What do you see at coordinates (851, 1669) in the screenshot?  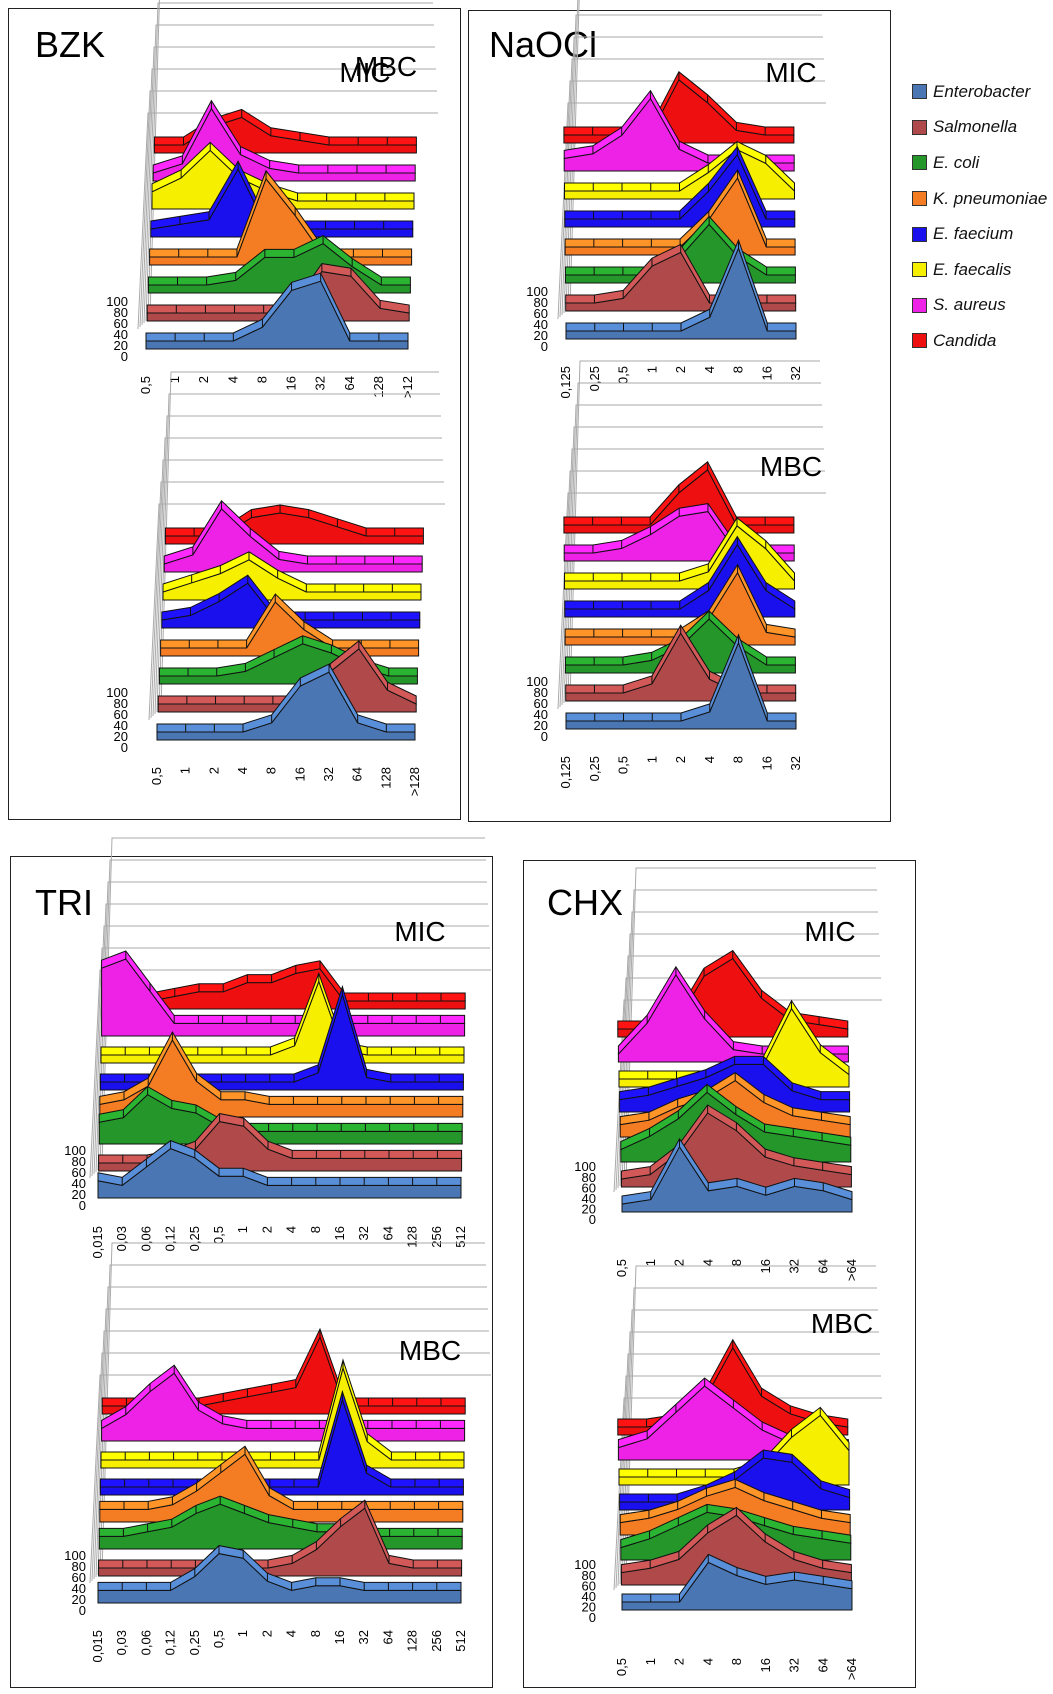 I see `x-tick-label: >64` at bounding box center [851, 1669].